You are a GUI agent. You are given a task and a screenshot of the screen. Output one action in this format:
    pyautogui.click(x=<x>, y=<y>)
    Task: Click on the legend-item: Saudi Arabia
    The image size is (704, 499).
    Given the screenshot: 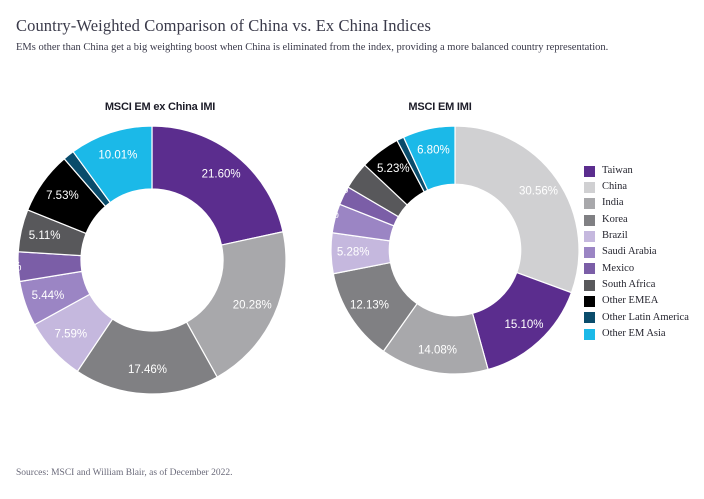 What is the action you would take?
    pyautogui.click(x=636, y=252)
    